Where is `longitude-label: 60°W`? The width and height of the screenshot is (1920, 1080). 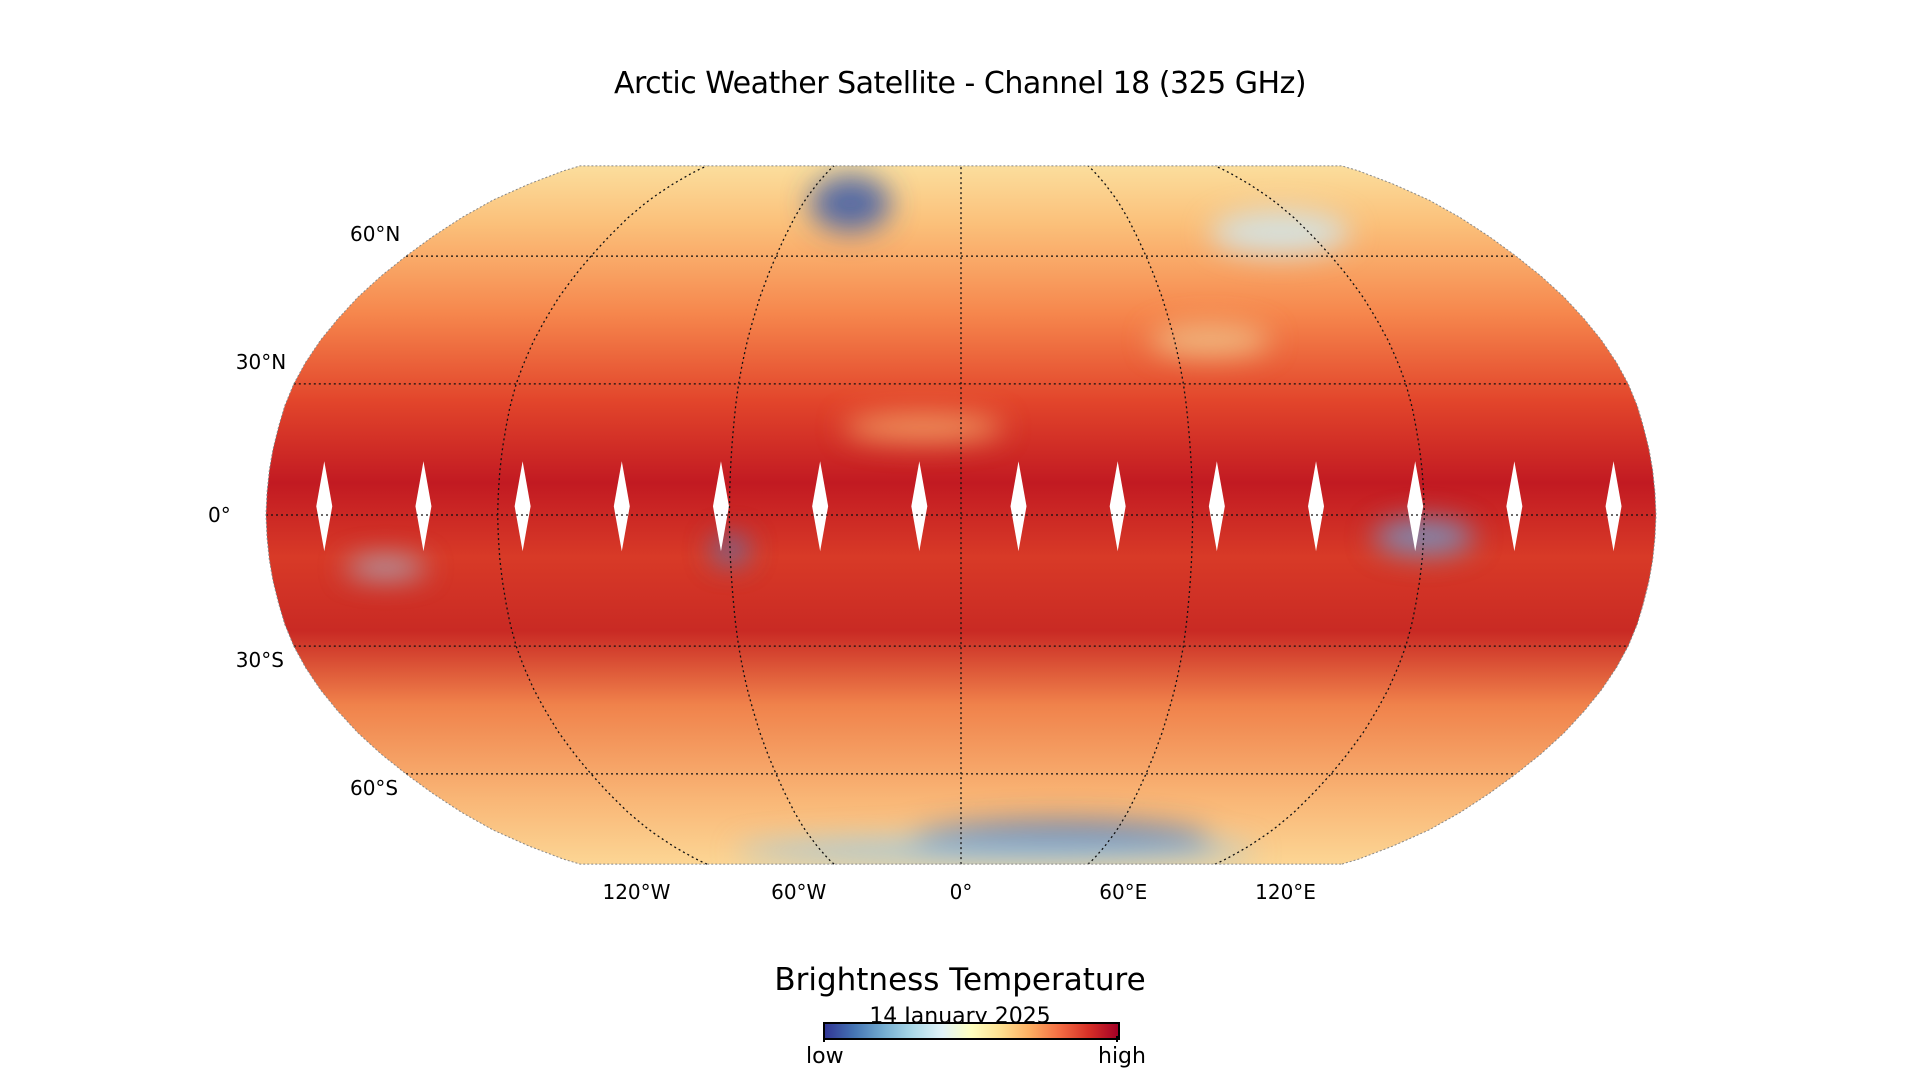
longitude-label: 60°W is located at coordinates (799, 892).